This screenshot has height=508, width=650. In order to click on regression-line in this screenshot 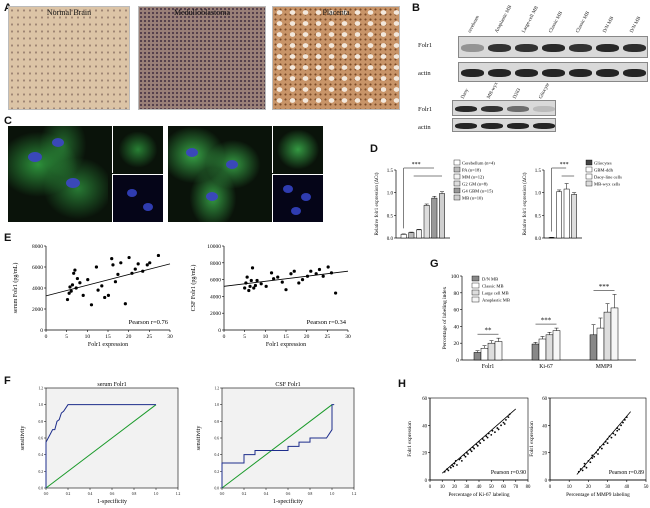, I will do `click(286, 278)`.